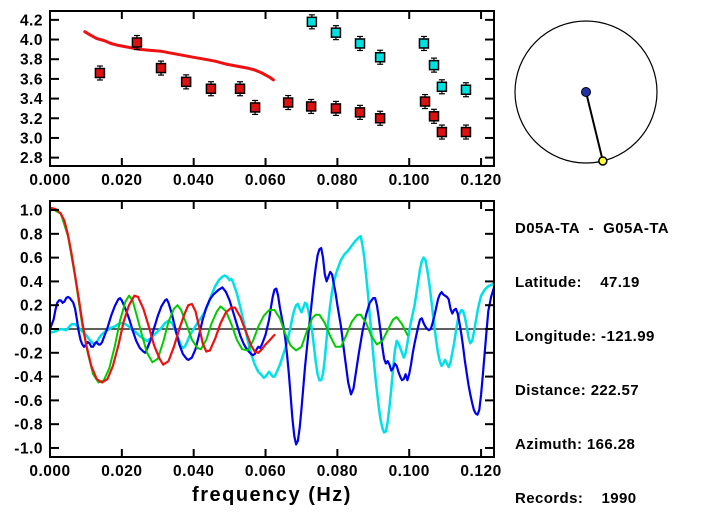 This screenshot has height=519, width=703. Describe the element at coordinates (480, 471) in the screenshot. I see `correlation-xtick-label: 0.120` at that location.